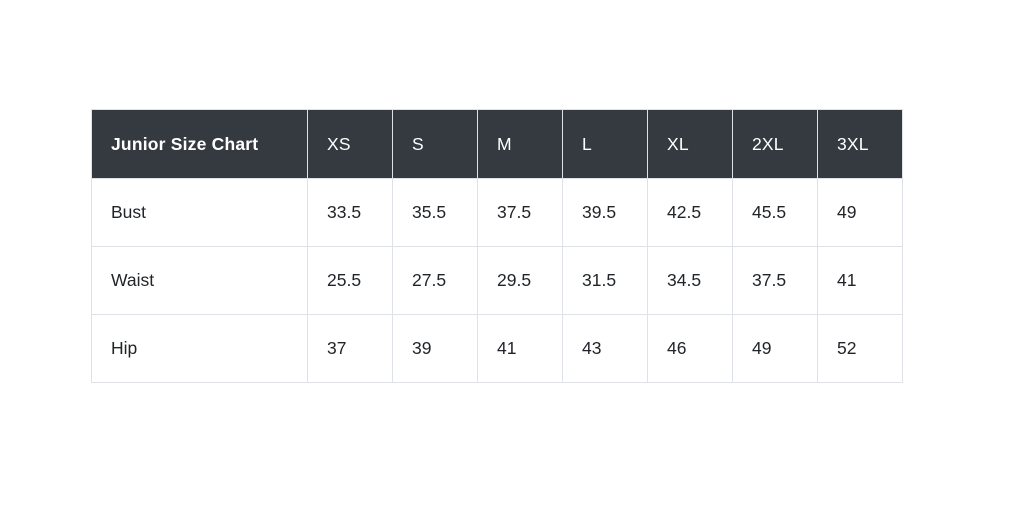 Image resolution: width=1009 pixels, height=522 pixels. What do you see at coordinates (435, 348) in the screenshot?
I see `measurement-value-cell: 39` at bounding box center [435, 348].